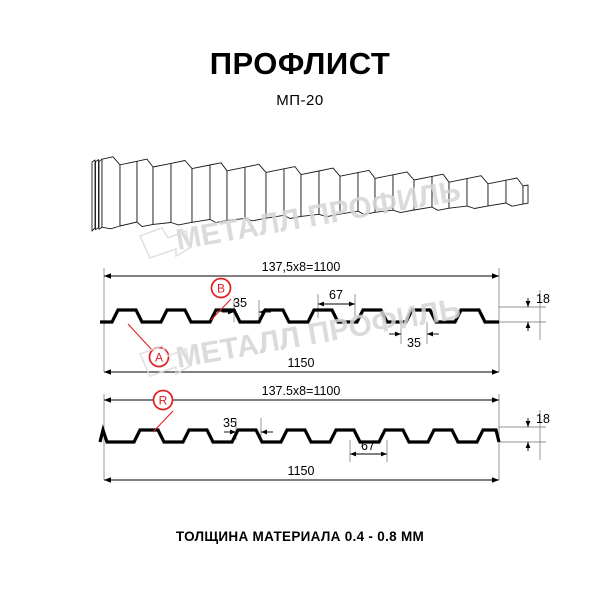 This screenshot has height=600, width=600. Describe the element at coordinates (163, 401) in the screenshot. I see `detail-marker-r-label: R` at that location.